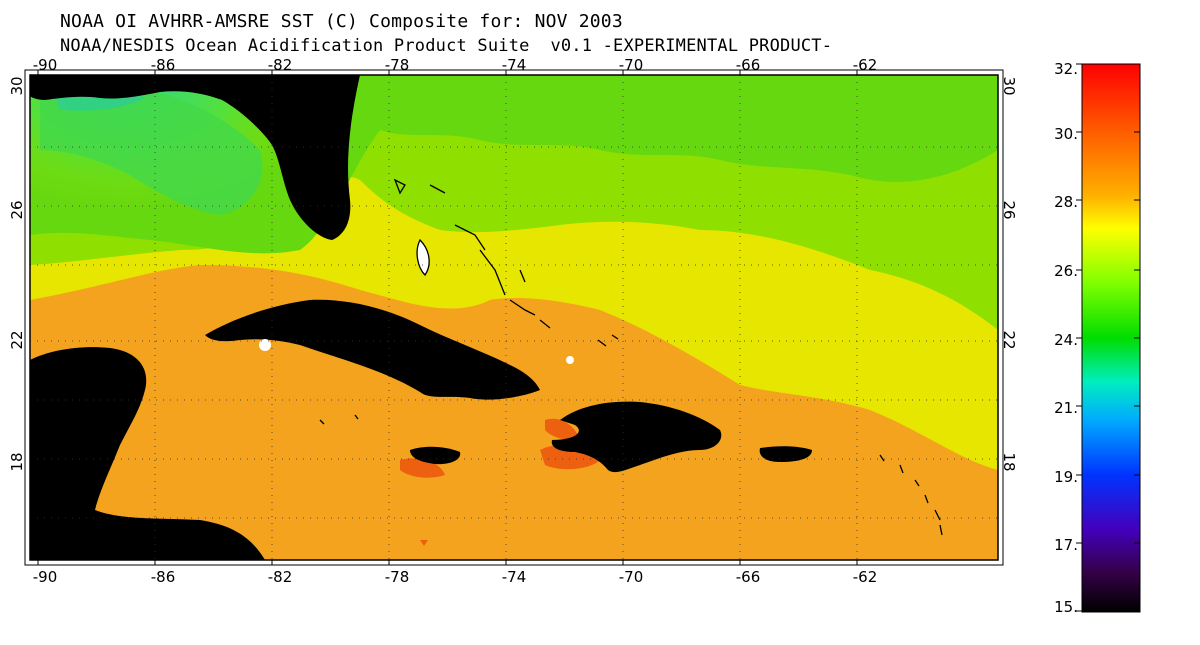 The image size is (1200, 645). I want to click on colorbar-label: 15., so click(1066, 607).